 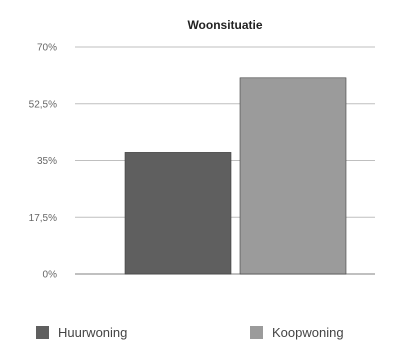 I want to click on chart-title: Woonsituatie, so click(x=224, y=25).